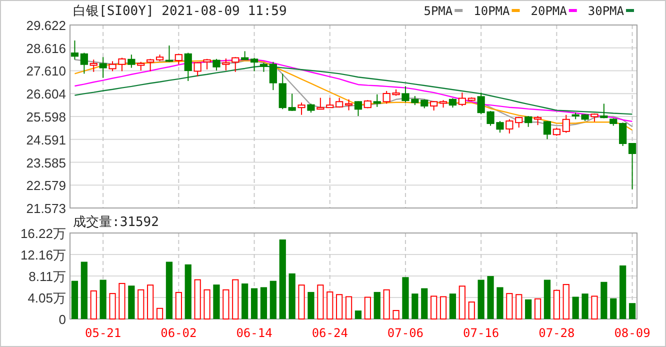 This screenshot has height=347, width=666. What do you see at coordinates (46, 94) in the screenshot?
I see `y-tick-label: 26.604` at bounding box center [46, 94].